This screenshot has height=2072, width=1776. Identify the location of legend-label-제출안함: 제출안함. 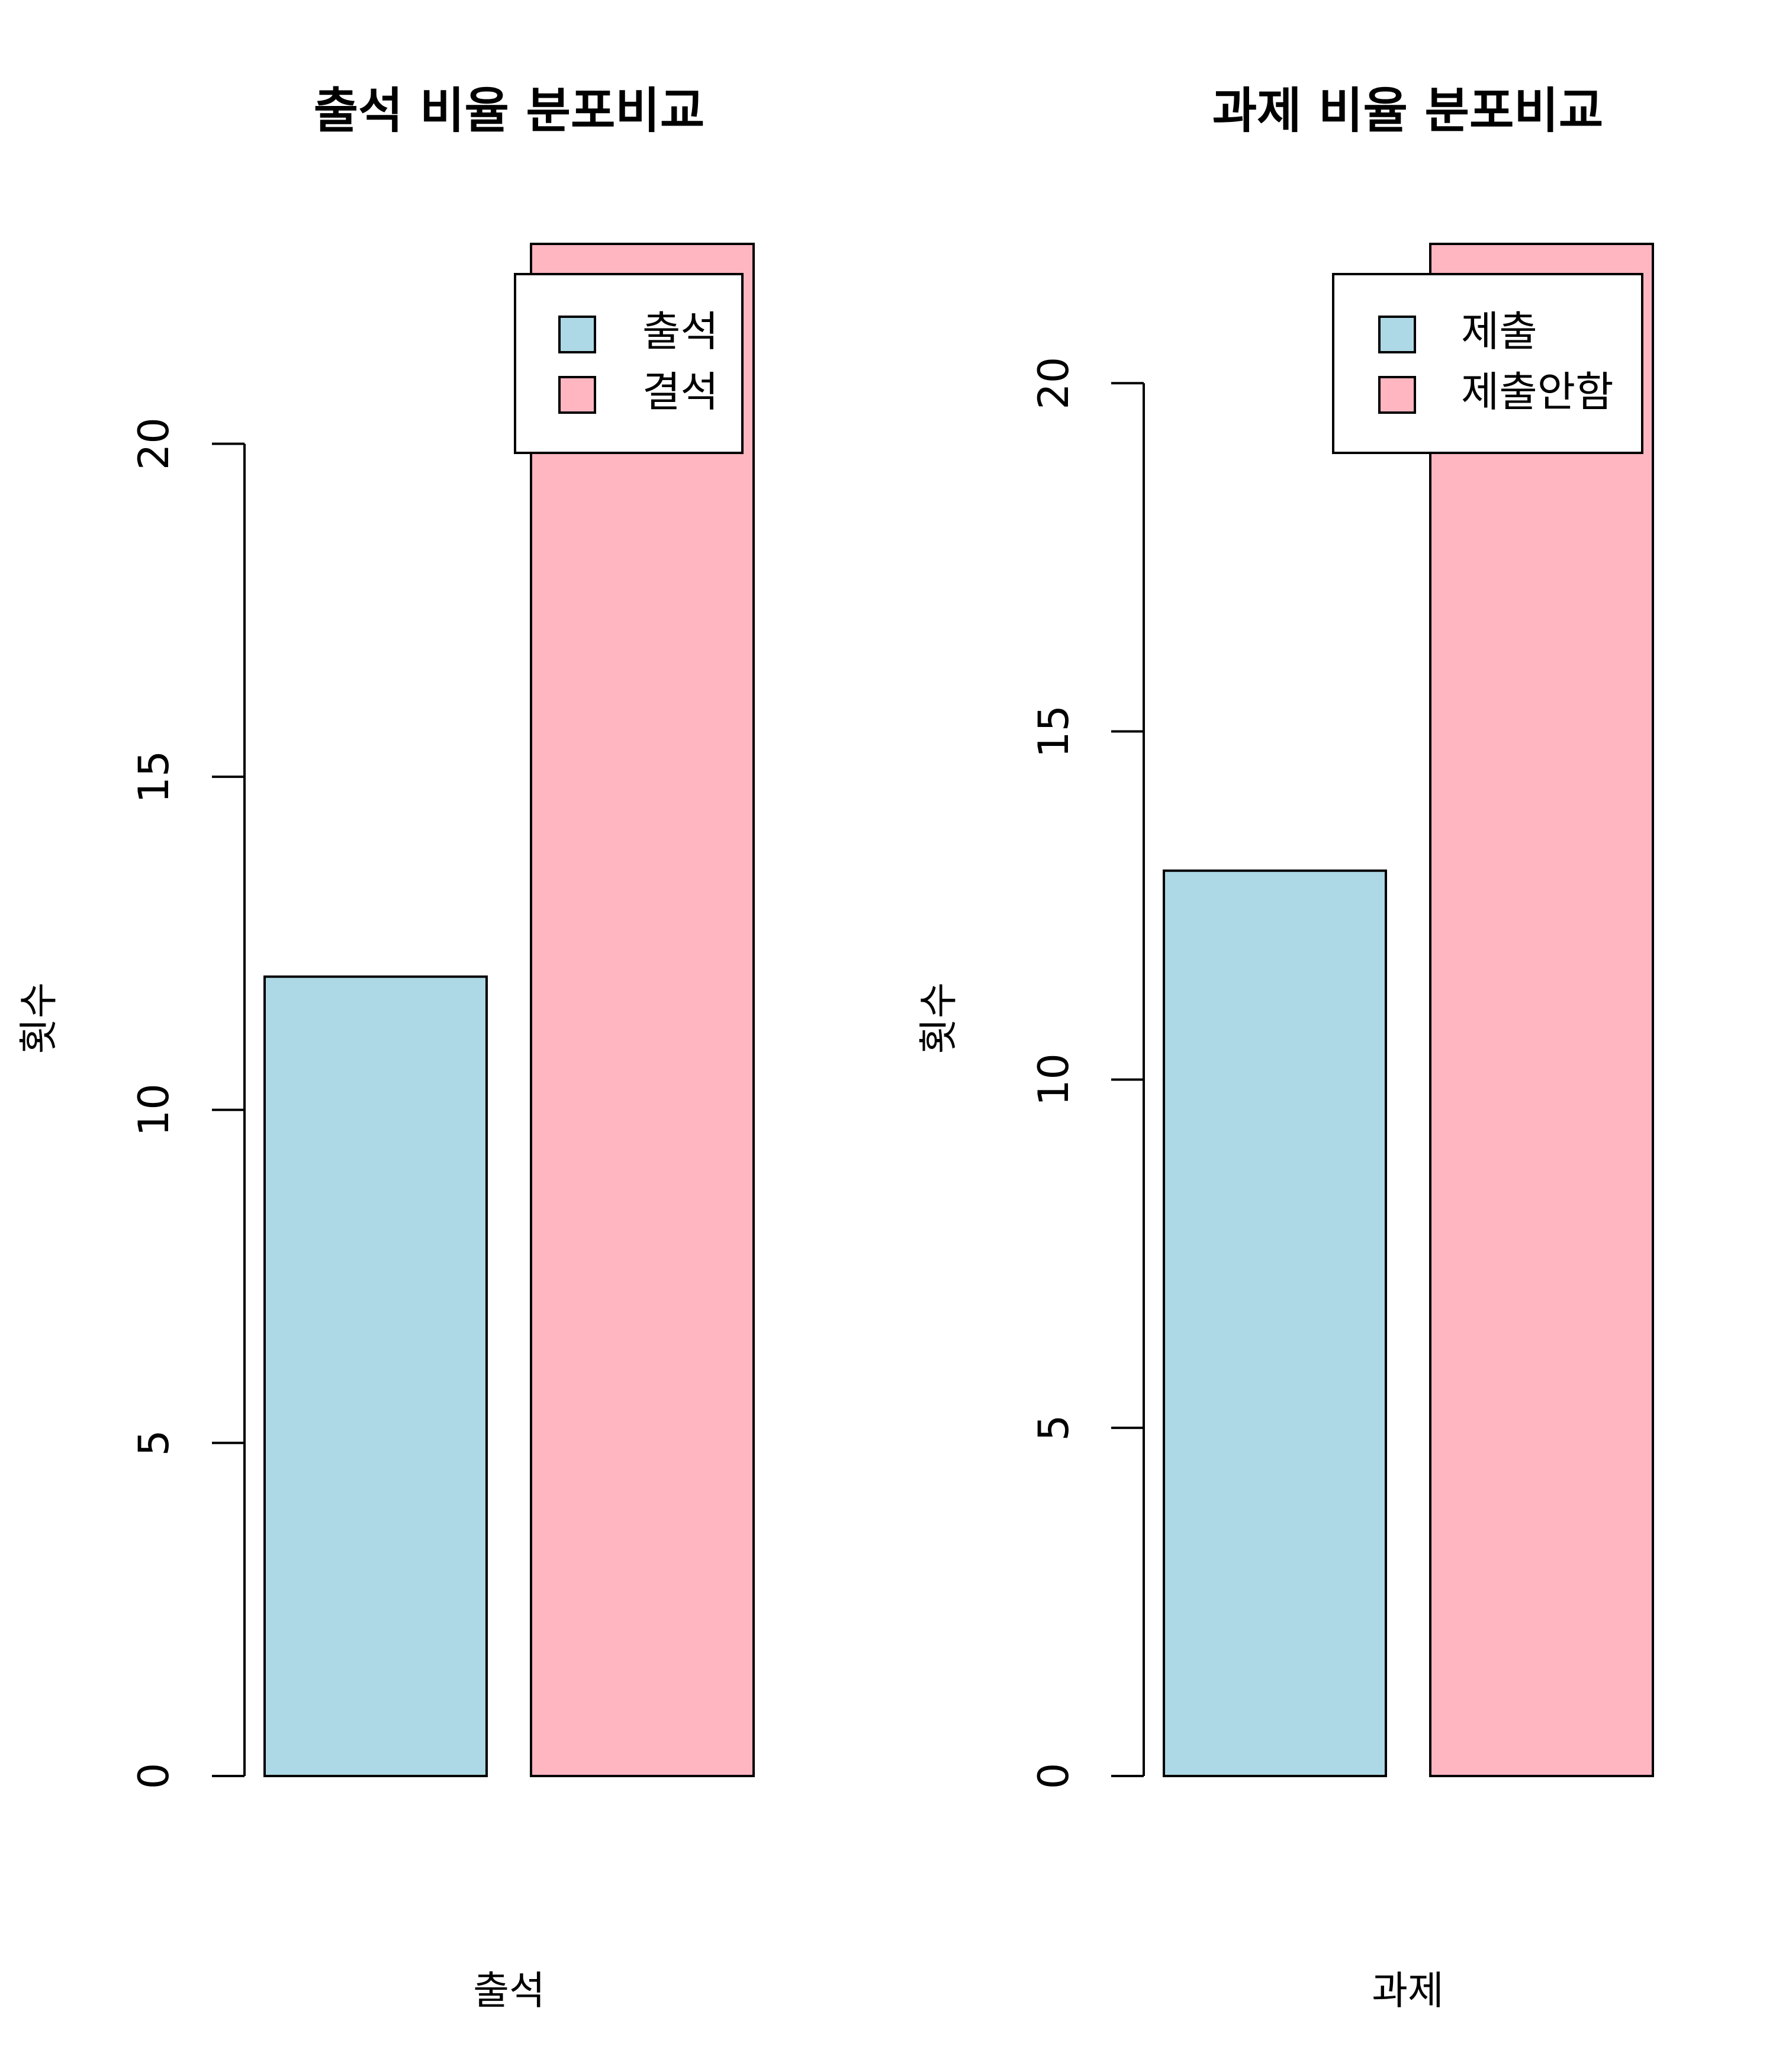
(1537, 392).